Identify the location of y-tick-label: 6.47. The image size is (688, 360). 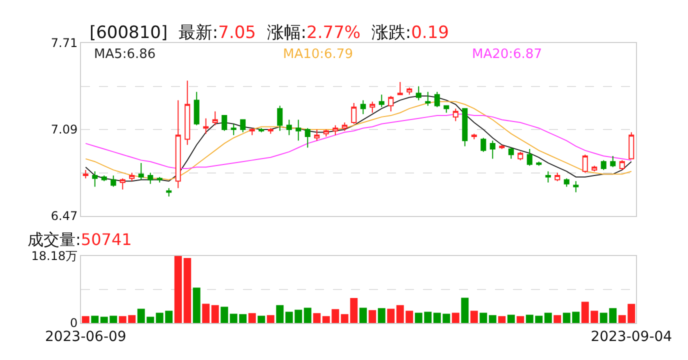
(64, 216).